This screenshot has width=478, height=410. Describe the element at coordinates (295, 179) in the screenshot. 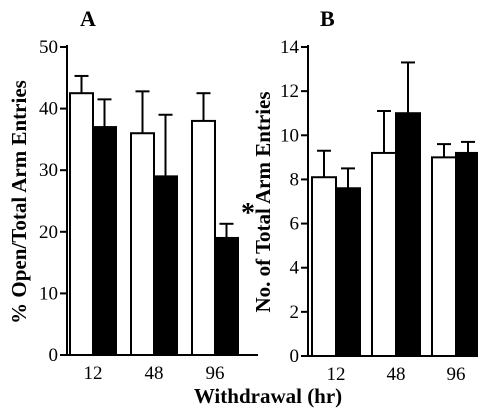

I see `y-tick-label: 8` at that location.